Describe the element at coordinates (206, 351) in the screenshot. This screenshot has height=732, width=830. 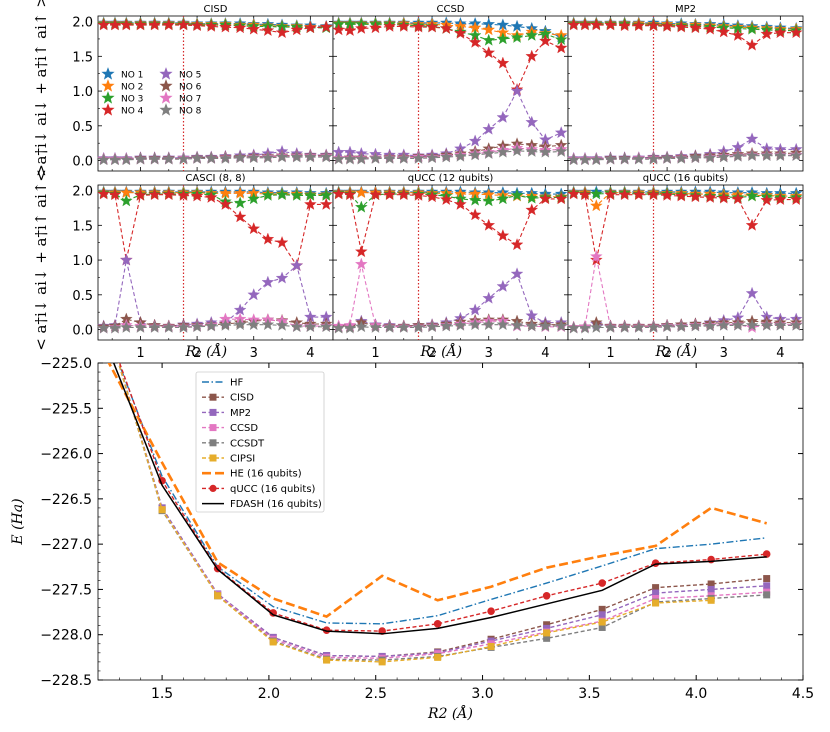
I see `x-axis-label-text: R₂ (Å)` at that location.